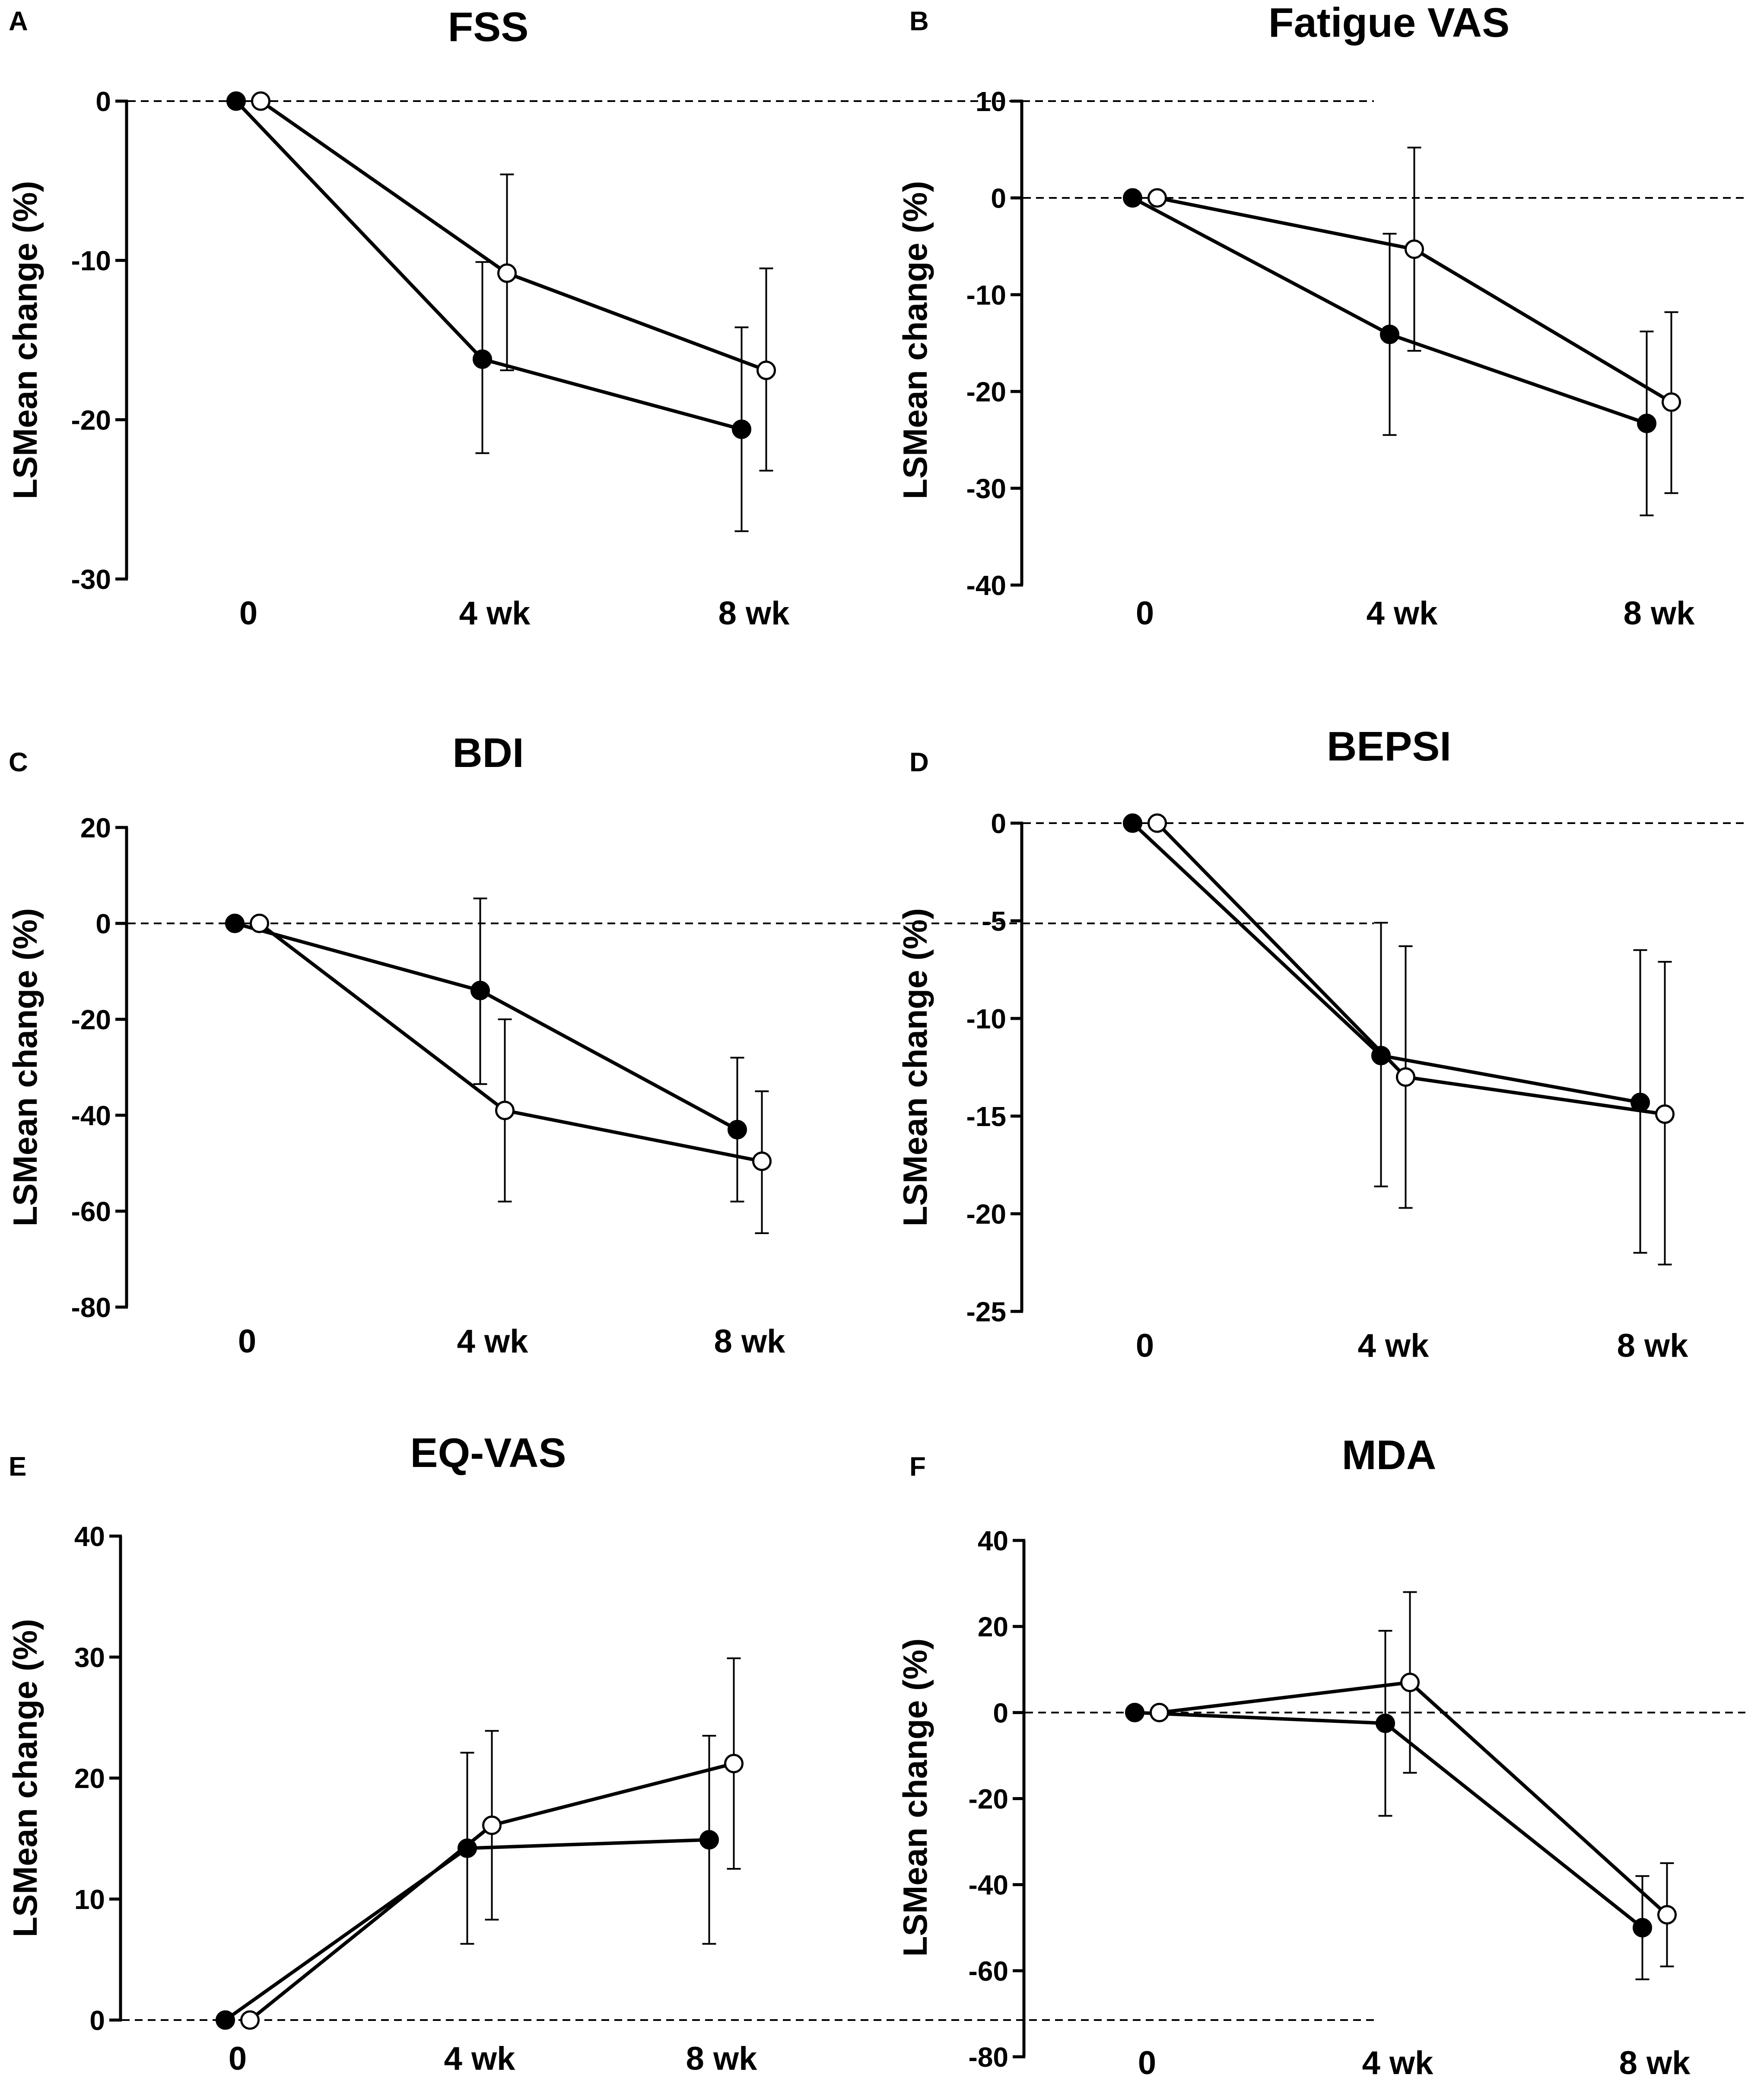  I want to click on chart-title: BDI, so click(488, 753).